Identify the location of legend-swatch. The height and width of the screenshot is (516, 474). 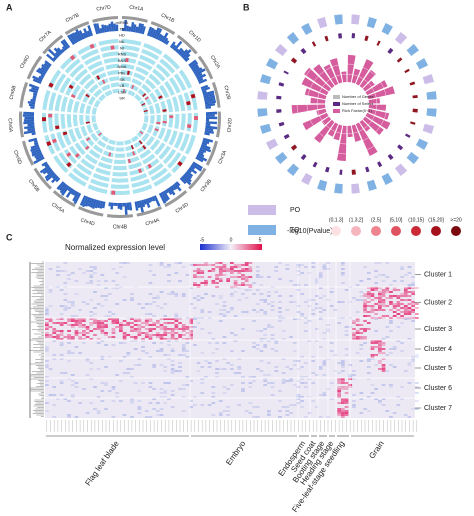
(336, 111).